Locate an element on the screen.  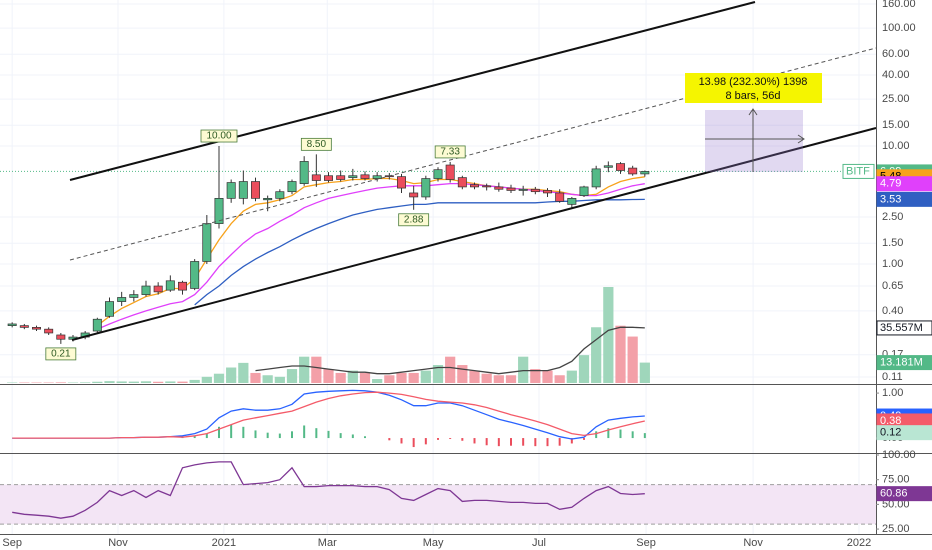
extreme-label: 8.50 is located at coordinates (317, 144).